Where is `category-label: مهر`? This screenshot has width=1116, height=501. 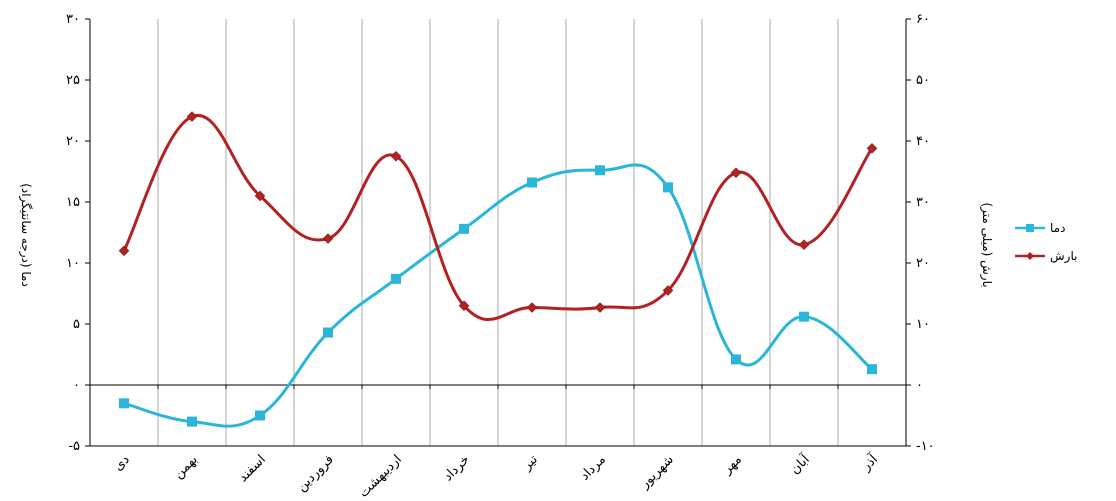 category-label: مهر is located at coordinates (732, 465).